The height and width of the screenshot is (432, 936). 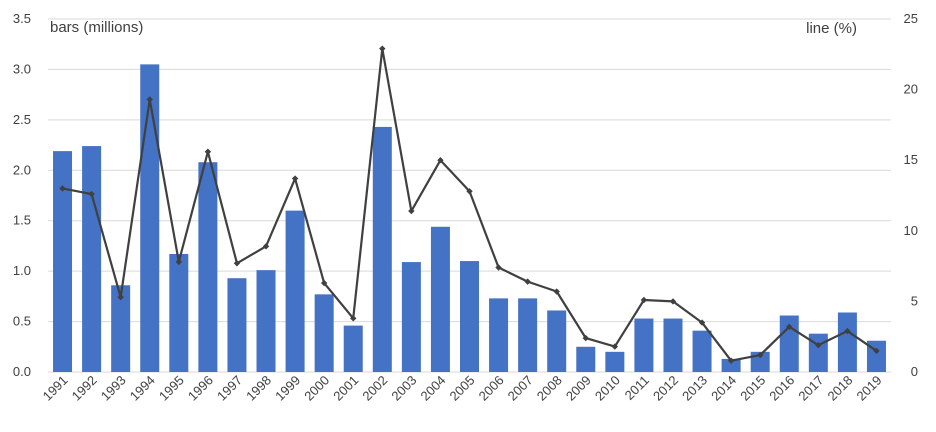 I want to click on x-tick-label: 2003, so click(x=403, y=388).